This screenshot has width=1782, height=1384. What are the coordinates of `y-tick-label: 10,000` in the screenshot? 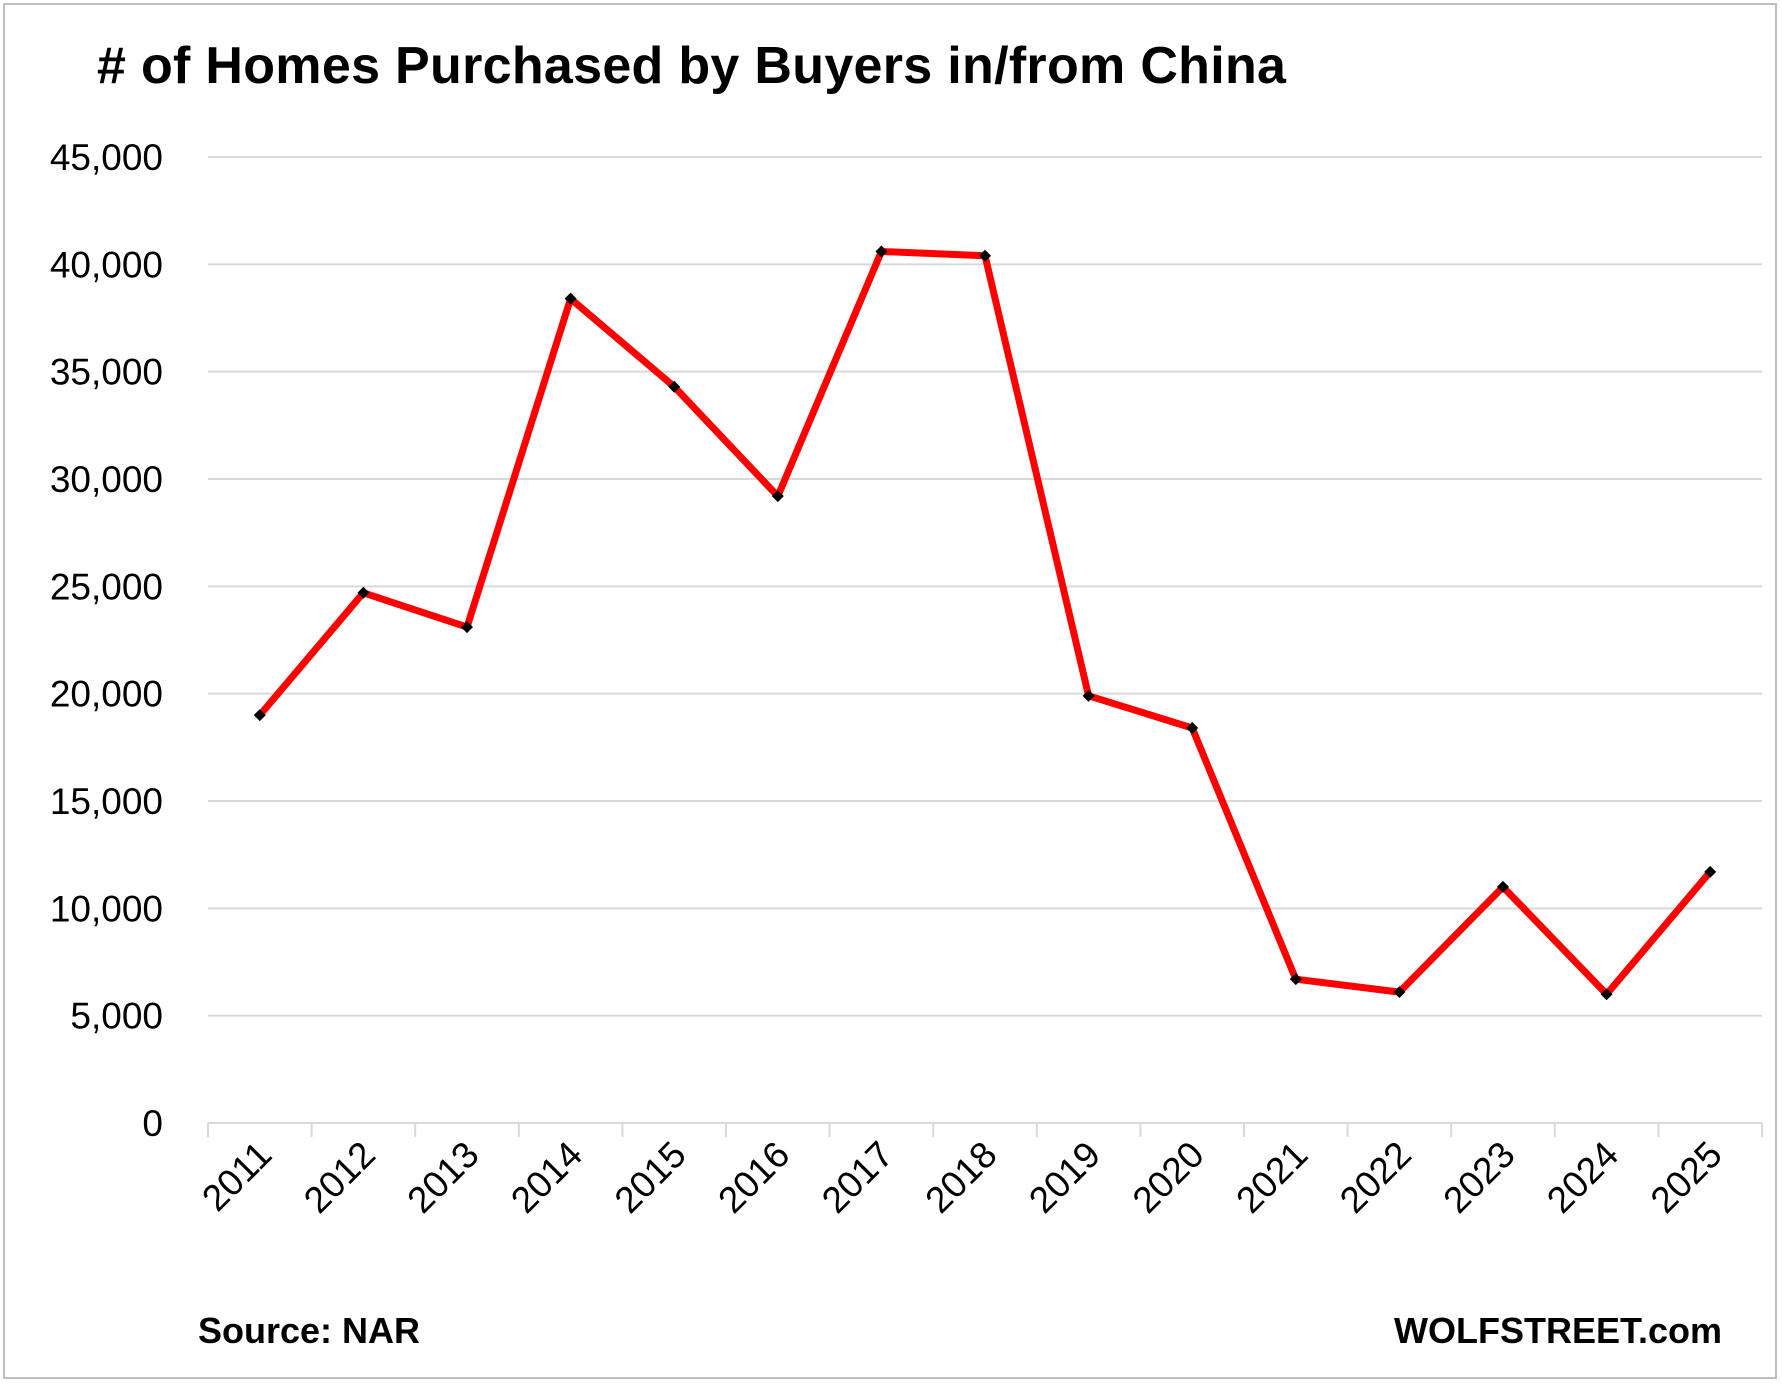 It's located at (106, 908).